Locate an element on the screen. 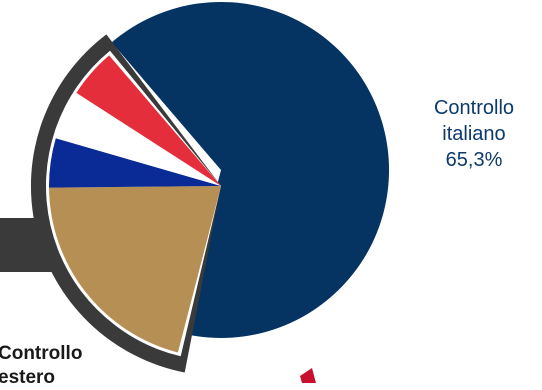 Image resolution: width=542 pixels, height=390 pixels. accent-mark is located at coordinates (308, 375).